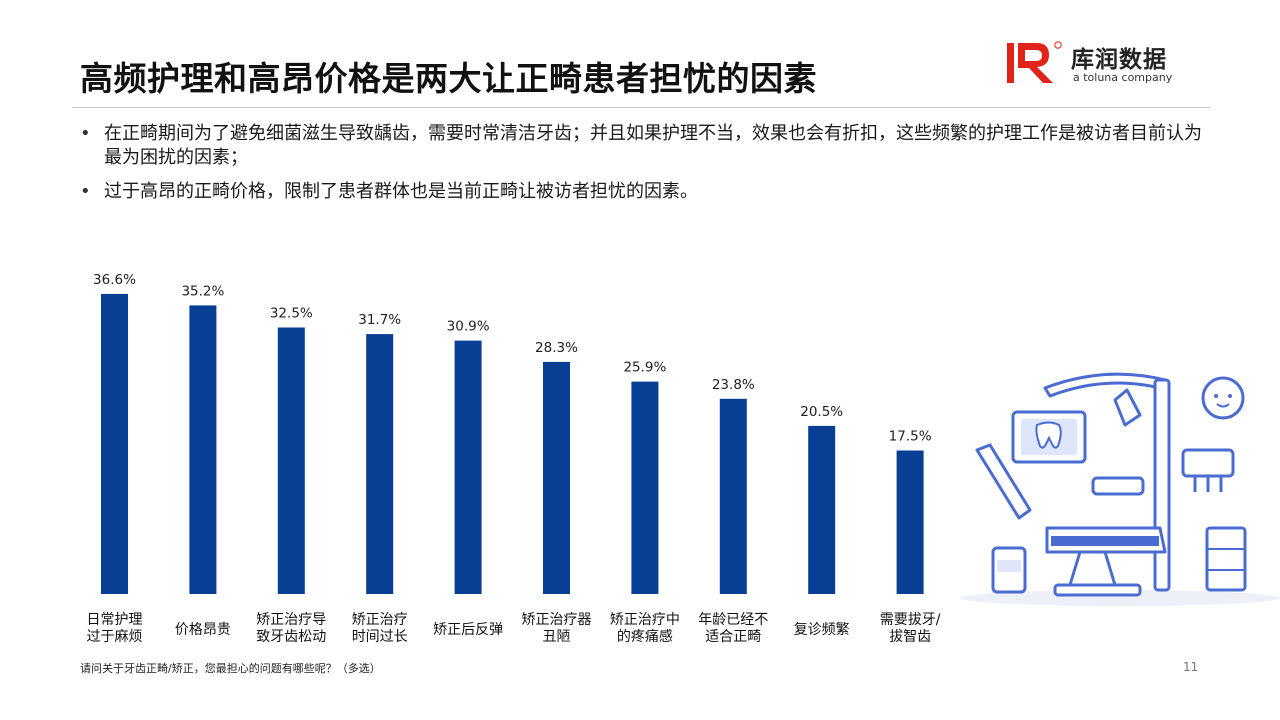  I want to click on category-label-9: 复诊频繁, so click(822, 629).